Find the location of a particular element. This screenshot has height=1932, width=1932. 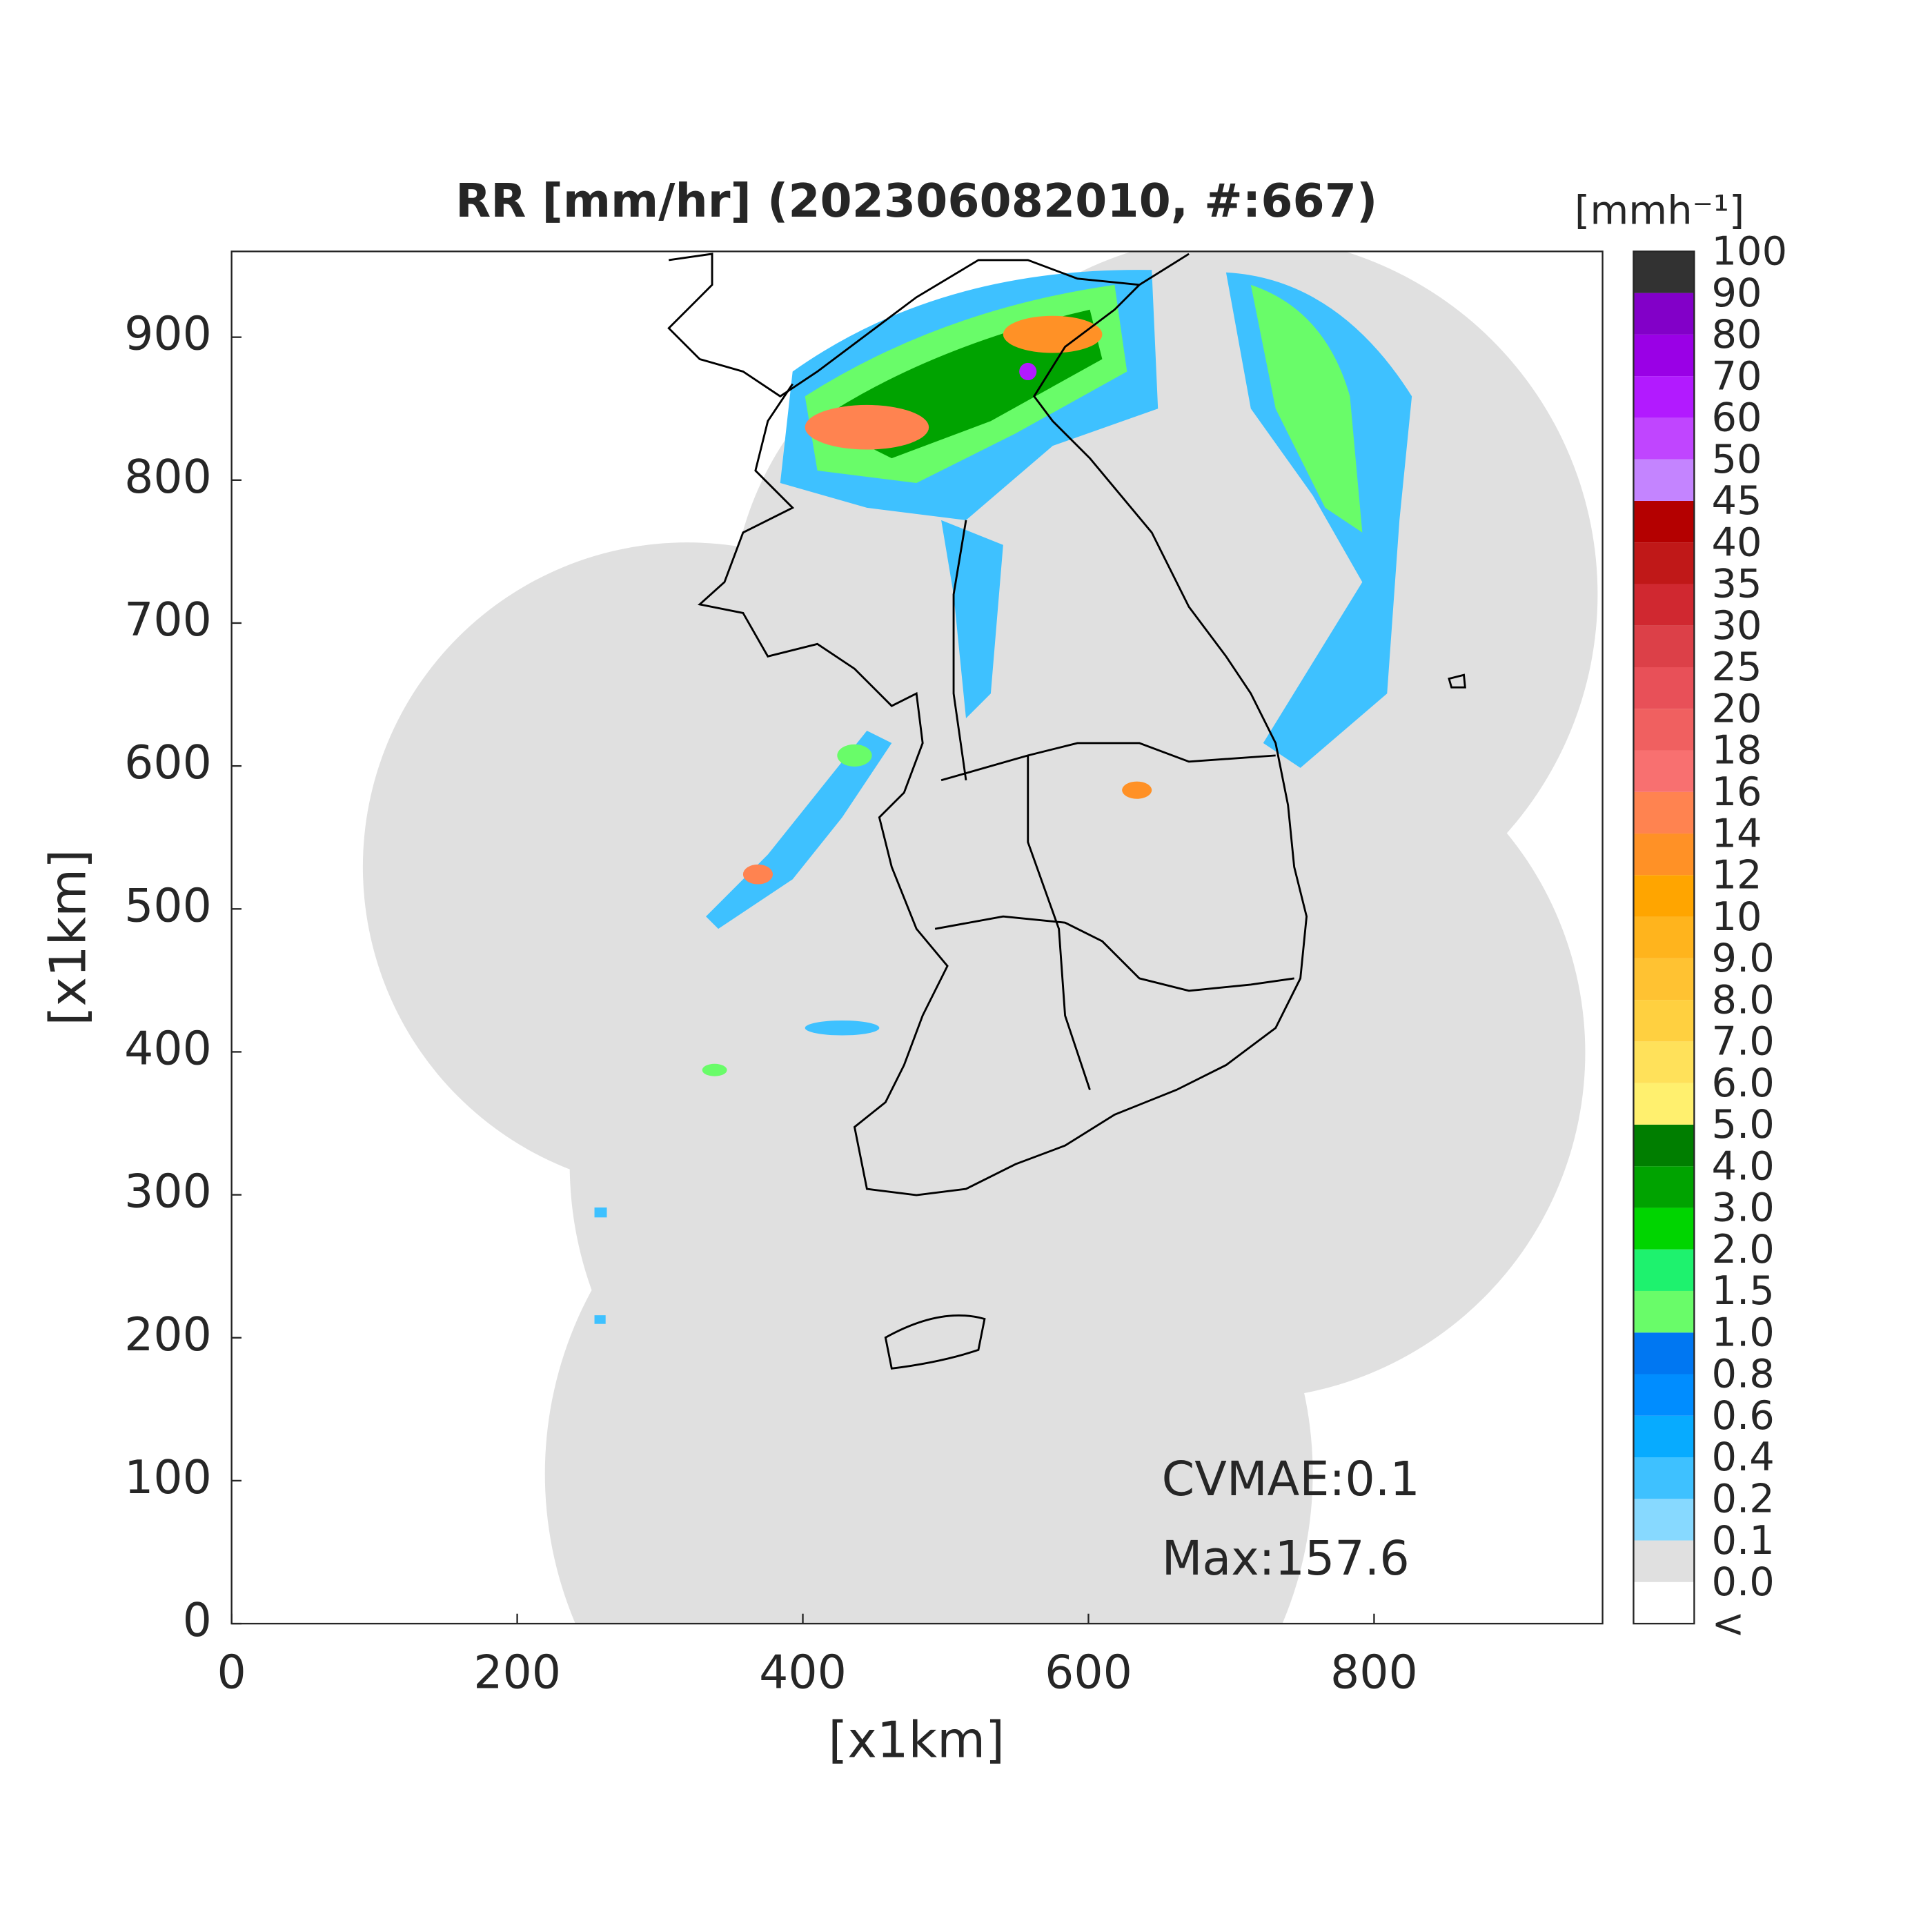

colorbar-frame is located at coordinates (1664, 937).